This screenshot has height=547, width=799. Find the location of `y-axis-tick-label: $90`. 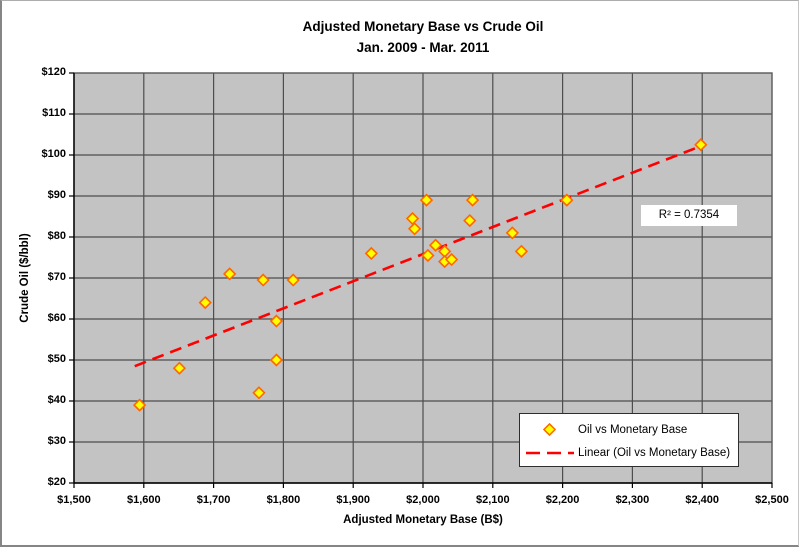

y-axis-tick-label: $90 is located at coordinates (56, 195).